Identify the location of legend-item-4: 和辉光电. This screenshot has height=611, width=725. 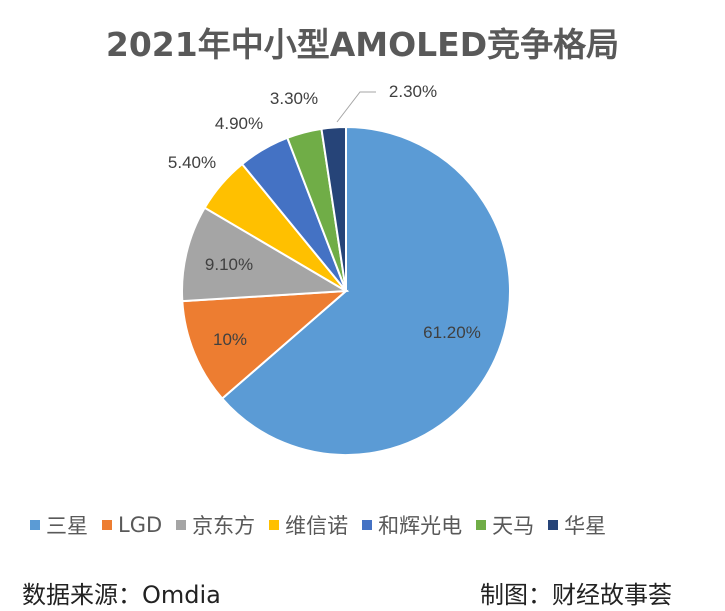
(412, 525).